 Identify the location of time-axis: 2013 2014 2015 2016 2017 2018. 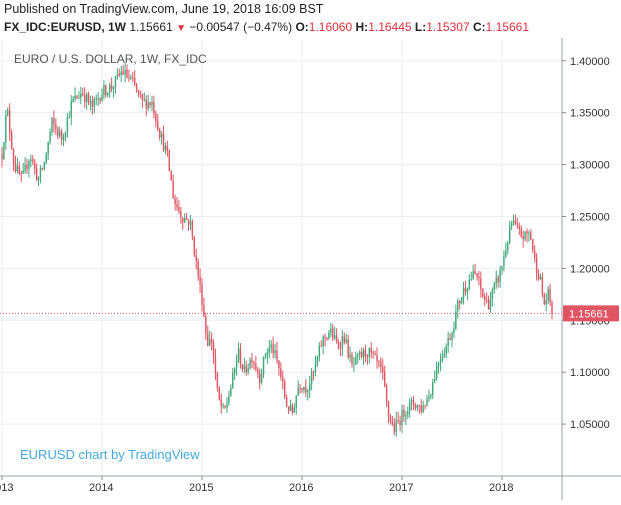
(310, 484).